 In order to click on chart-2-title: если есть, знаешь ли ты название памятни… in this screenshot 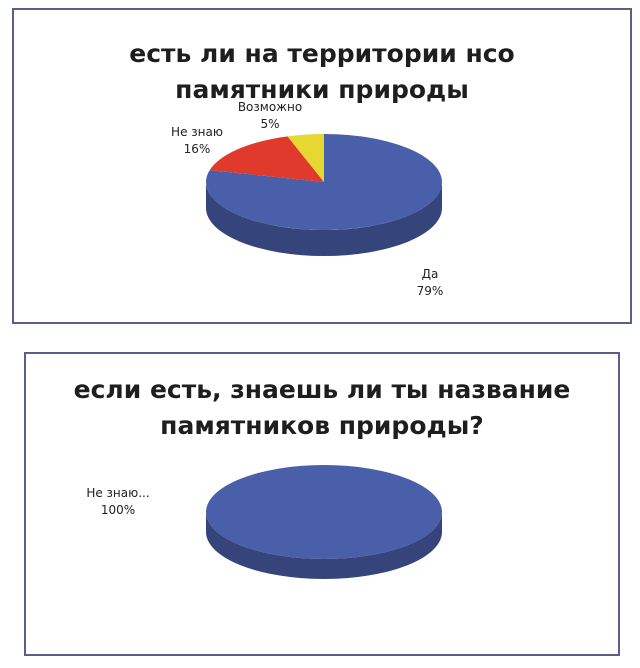, I will do `click(322, 408)`.